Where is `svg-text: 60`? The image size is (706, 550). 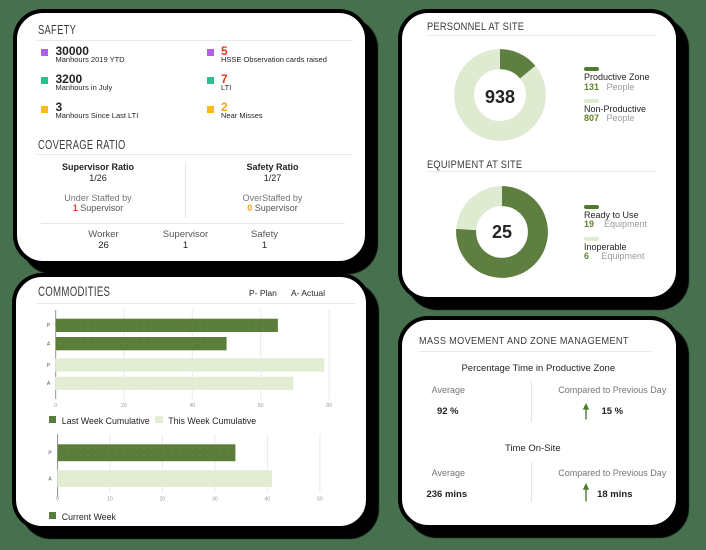
svg-text: 60 is located at coordinates (261, 405).